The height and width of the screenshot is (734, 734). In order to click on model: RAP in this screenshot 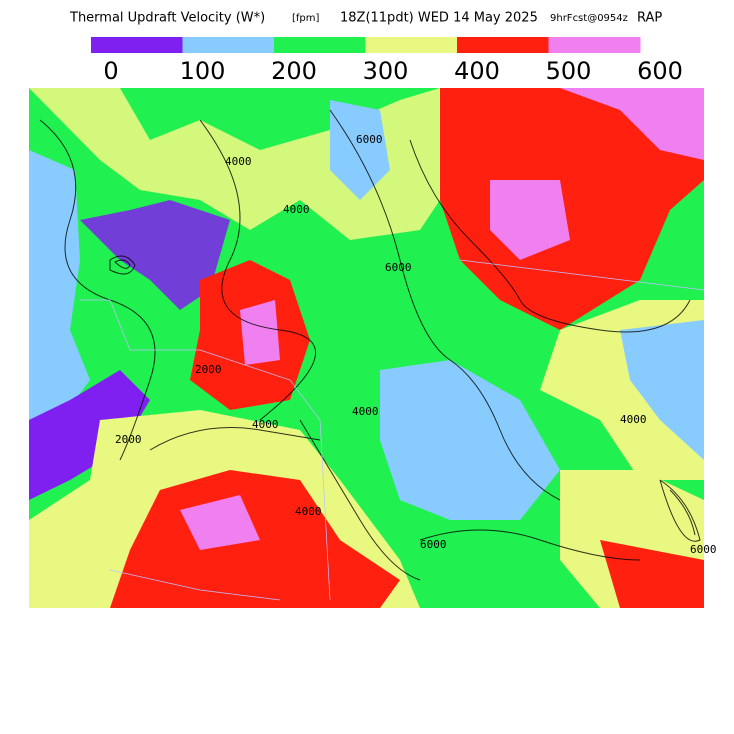, I will do `click(649, 18)`.